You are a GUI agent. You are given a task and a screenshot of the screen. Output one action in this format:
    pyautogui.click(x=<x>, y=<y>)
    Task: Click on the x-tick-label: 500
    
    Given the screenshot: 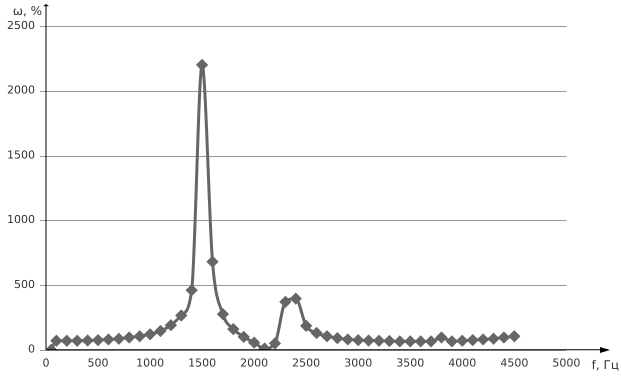 What is the action you would take?
    pyautogui.click(x=98, y=363)
    